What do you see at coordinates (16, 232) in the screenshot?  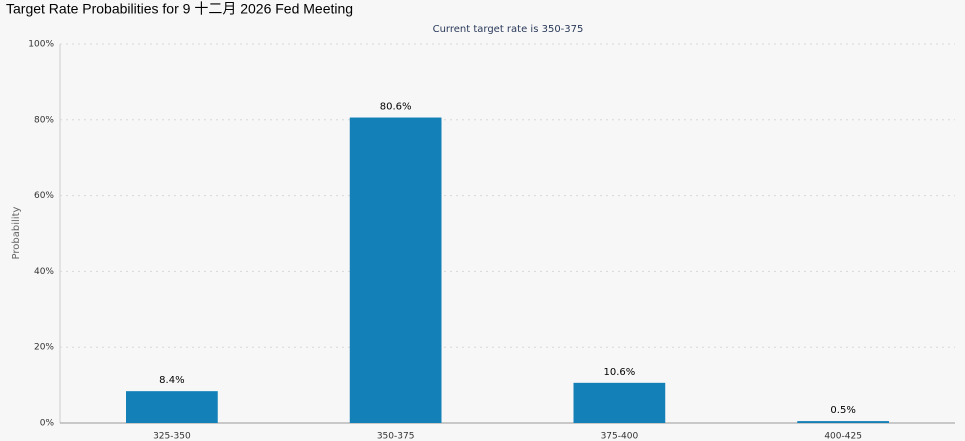 I see `y-axis-label: Probability` at bounding box center [16, 232].